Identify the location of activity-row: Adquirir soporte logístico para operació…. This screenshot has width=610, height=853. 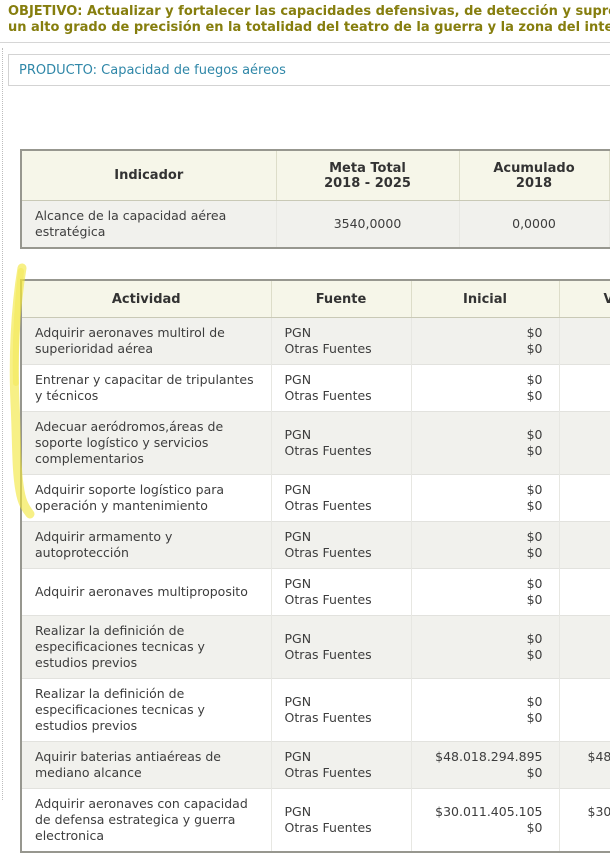
(315, 498).